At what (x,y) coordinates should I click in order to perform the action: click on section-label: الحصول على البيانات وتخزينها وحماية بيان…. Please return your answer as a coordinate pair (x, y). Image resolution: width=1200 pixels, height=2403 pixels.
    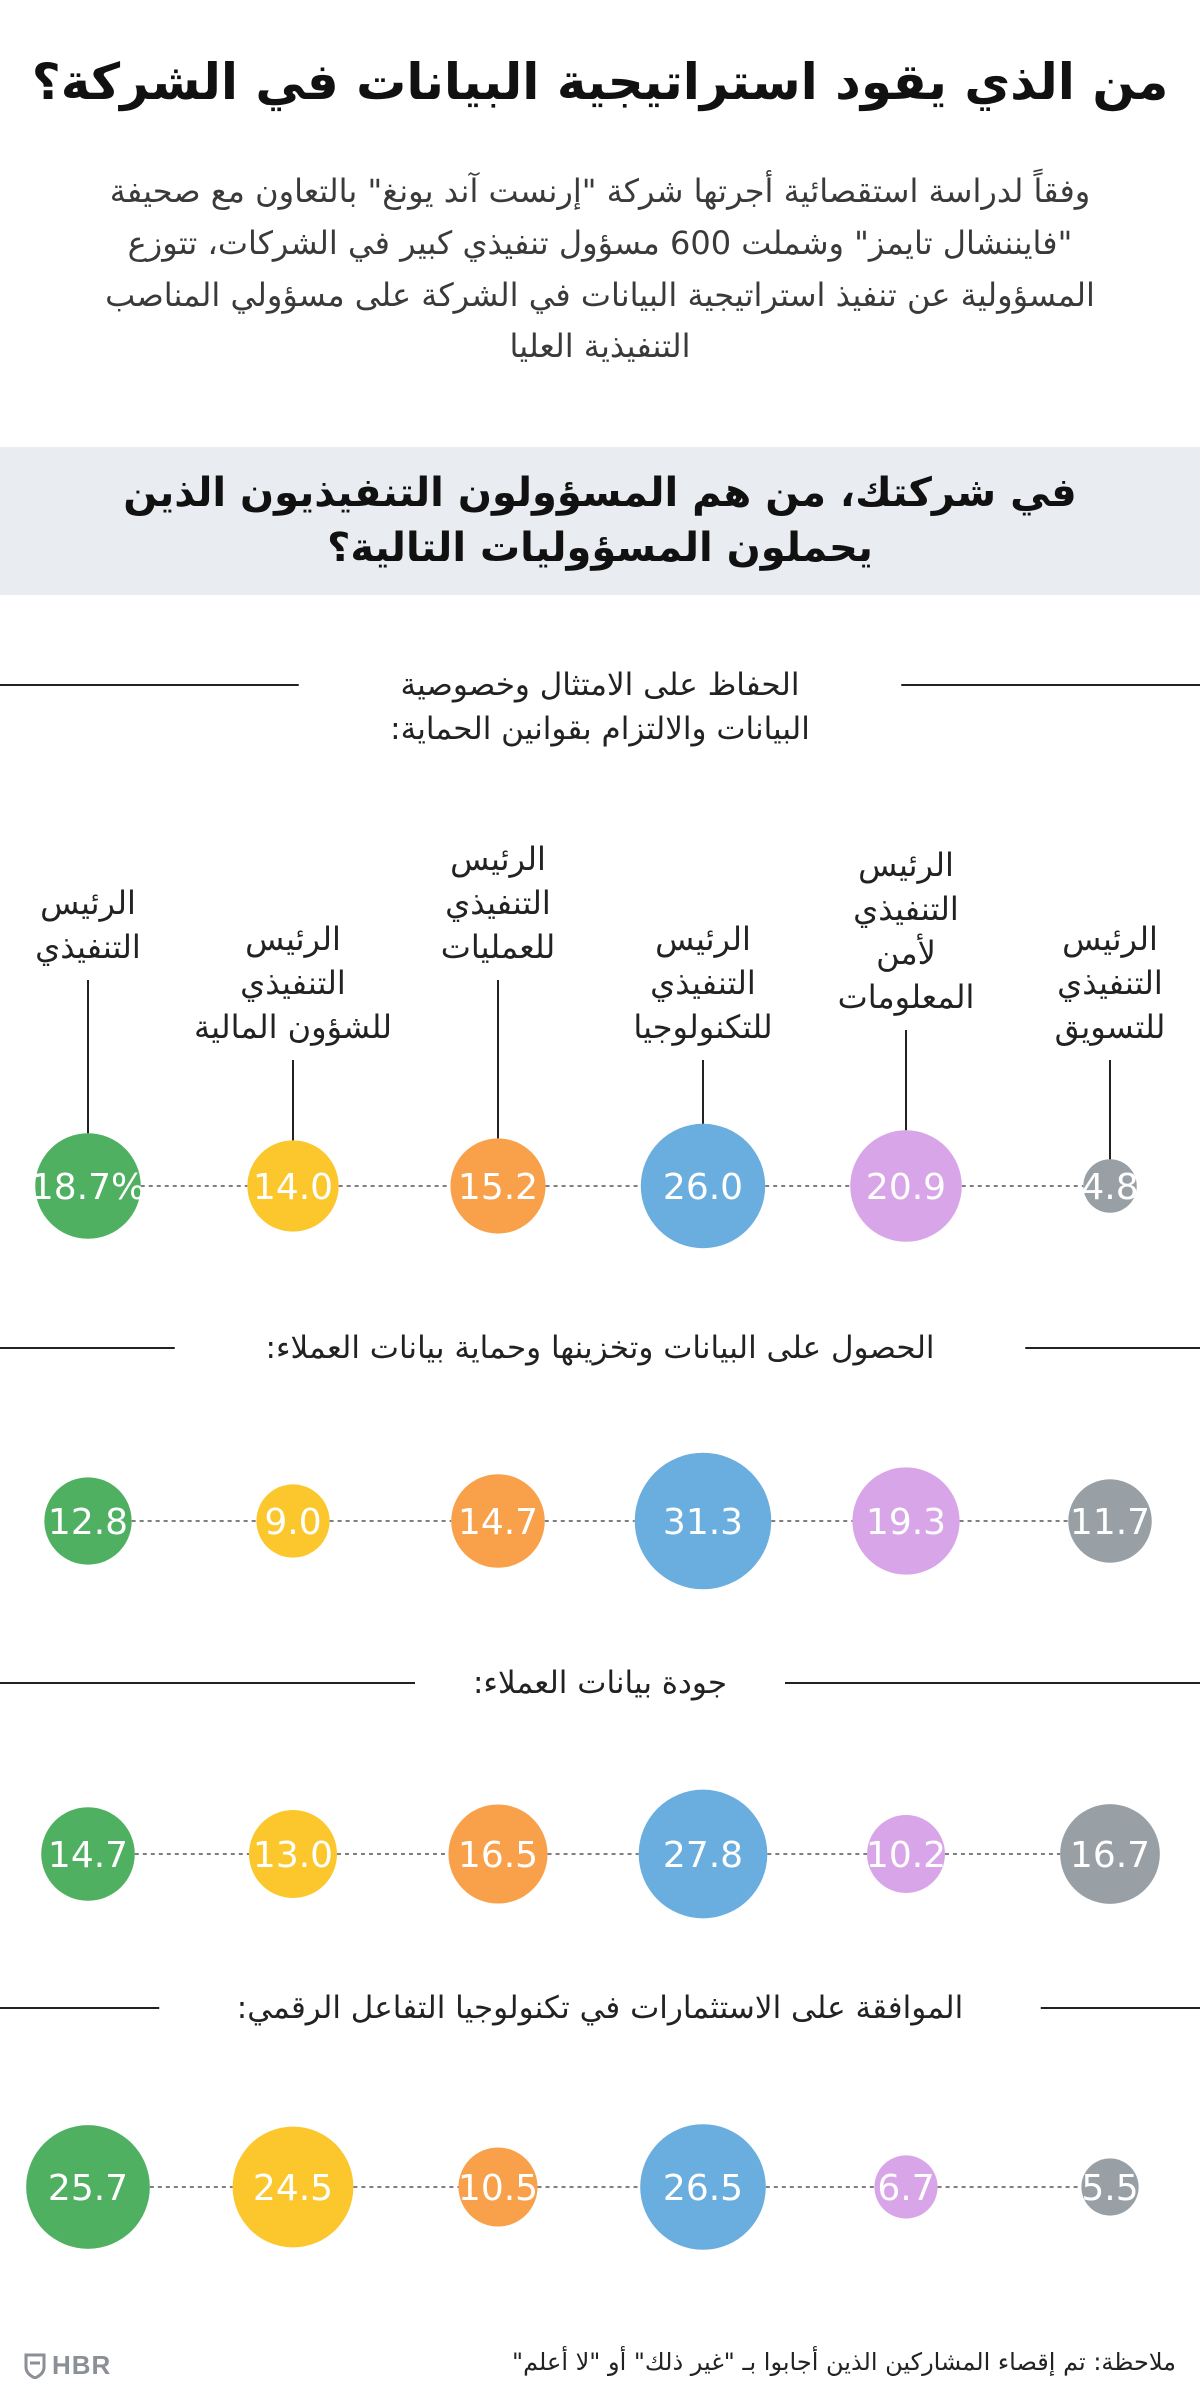
    Looking at the image, I should click on (600, 1348).